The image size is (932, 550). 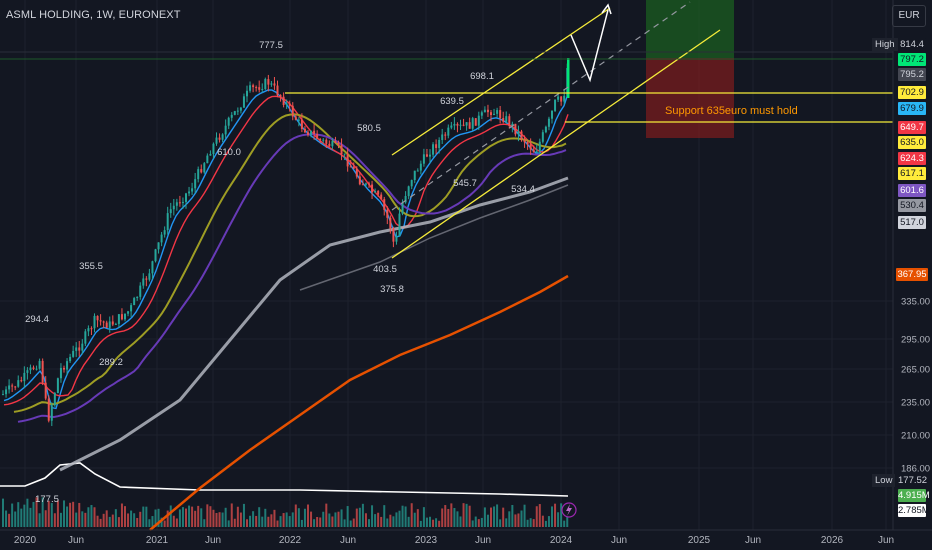 What do you see at coordinates (915, 436) in the screenshot?
I see `y-tick-label: 210.00` at bounding box center [915, 436].